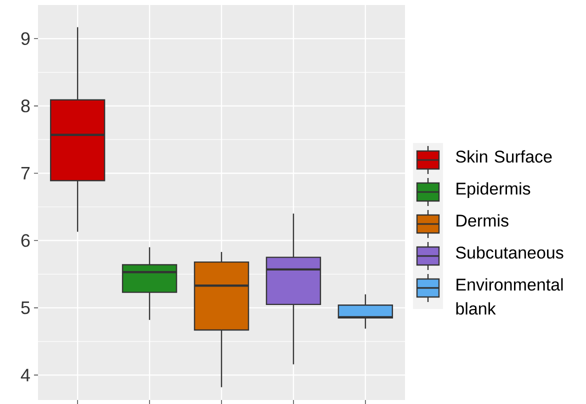 This screenshot has height=404, width=586. What do you see at coordinates (25, 39) in the screenshot?
I see `y-tick-label: 9` at bounding box center [25, 39].